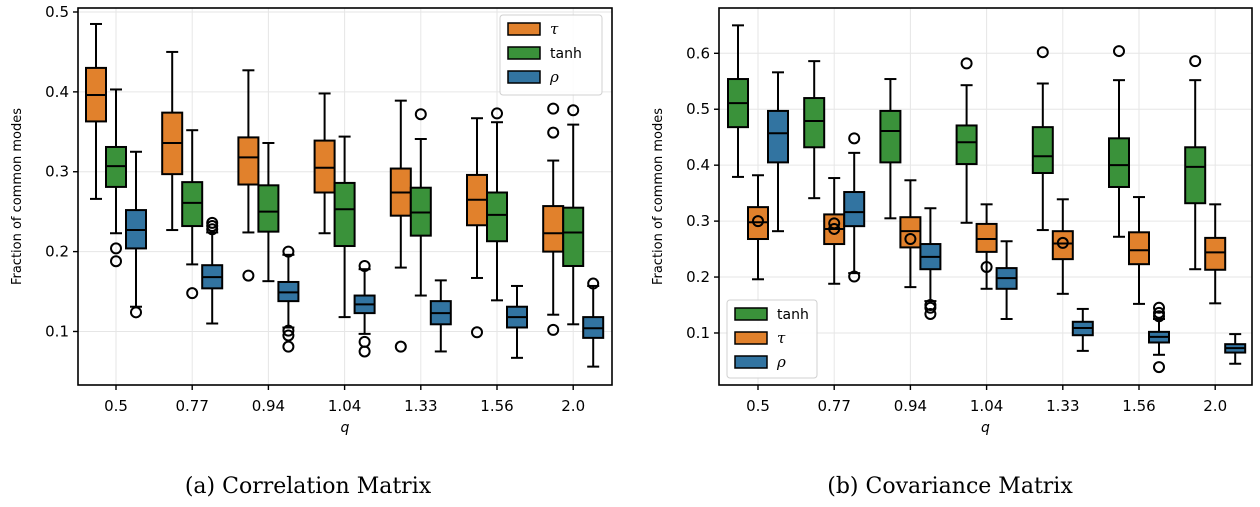 The image size is (1260, 507). Describe the element at coordinates (758, 406) in the screenshot. I see `x-tick-label: 0.5` at that location.